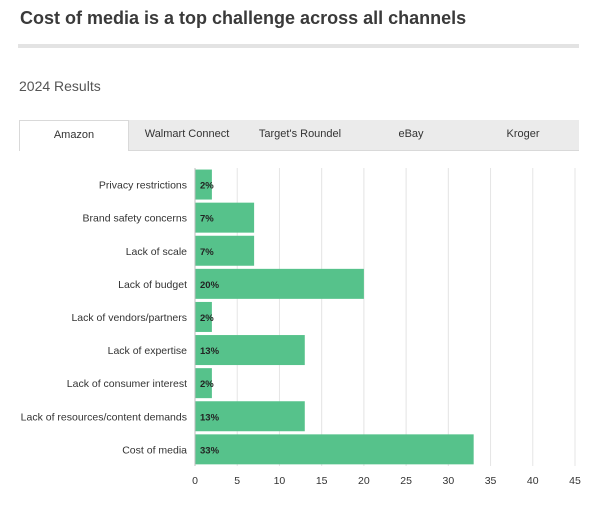  What do you see at coordinates (575, 481) in the screenshot?
I see `x-tick-label: 45` at bounding box center [575, 481].